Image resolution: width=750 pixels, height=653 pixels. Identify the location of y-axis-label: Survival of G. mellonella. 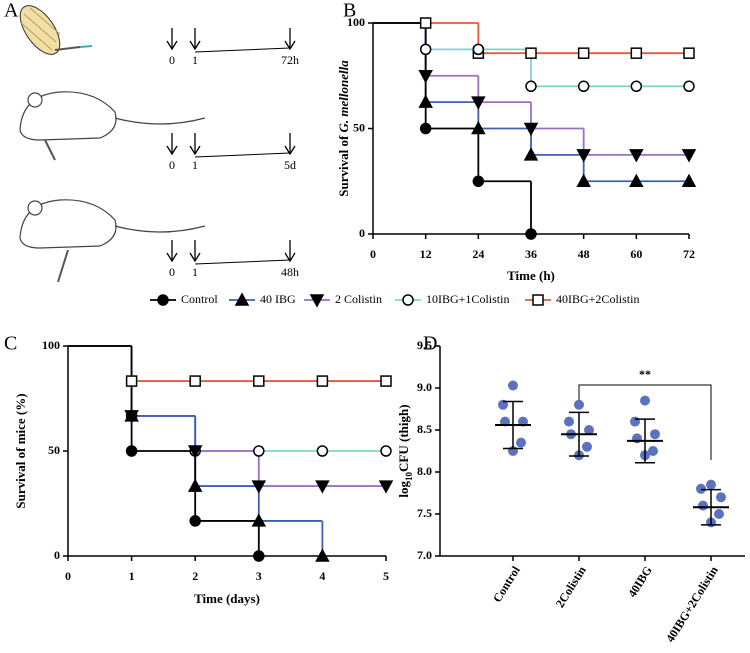
(343, 128).